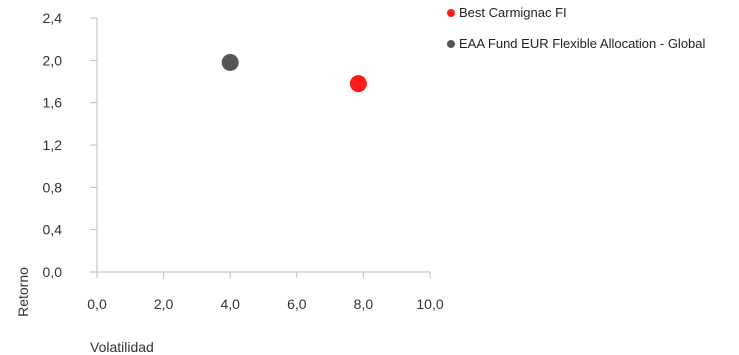  Describe the element at coordinates (122, 347) in the screenshot. I see `x-axis-title: Volatilidad` at that location.